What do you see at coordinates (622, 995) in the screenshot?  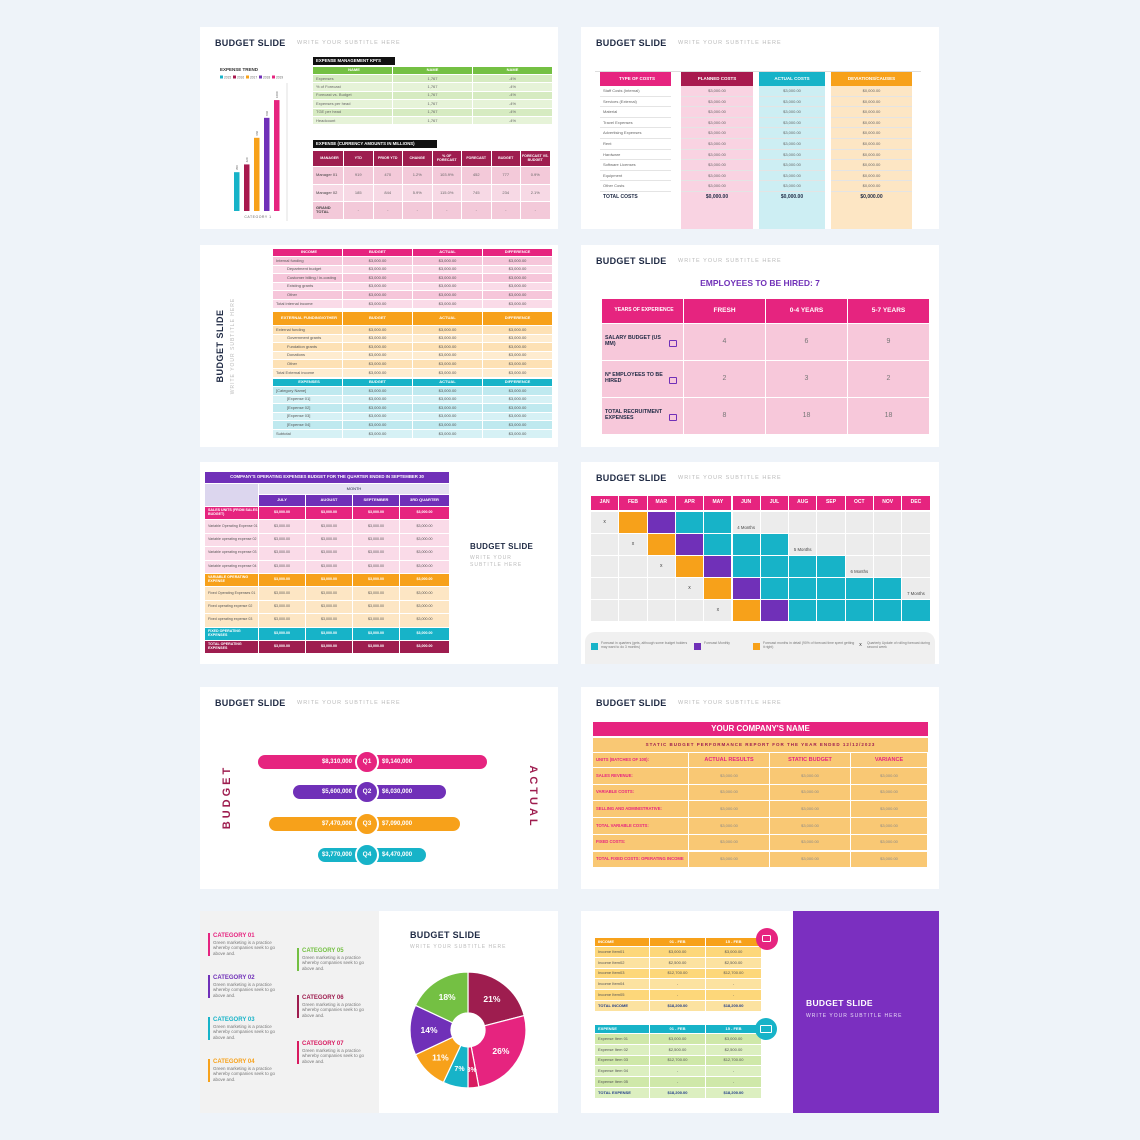 I see `table-cell: Income Item05` at bounding box center [622, 995].